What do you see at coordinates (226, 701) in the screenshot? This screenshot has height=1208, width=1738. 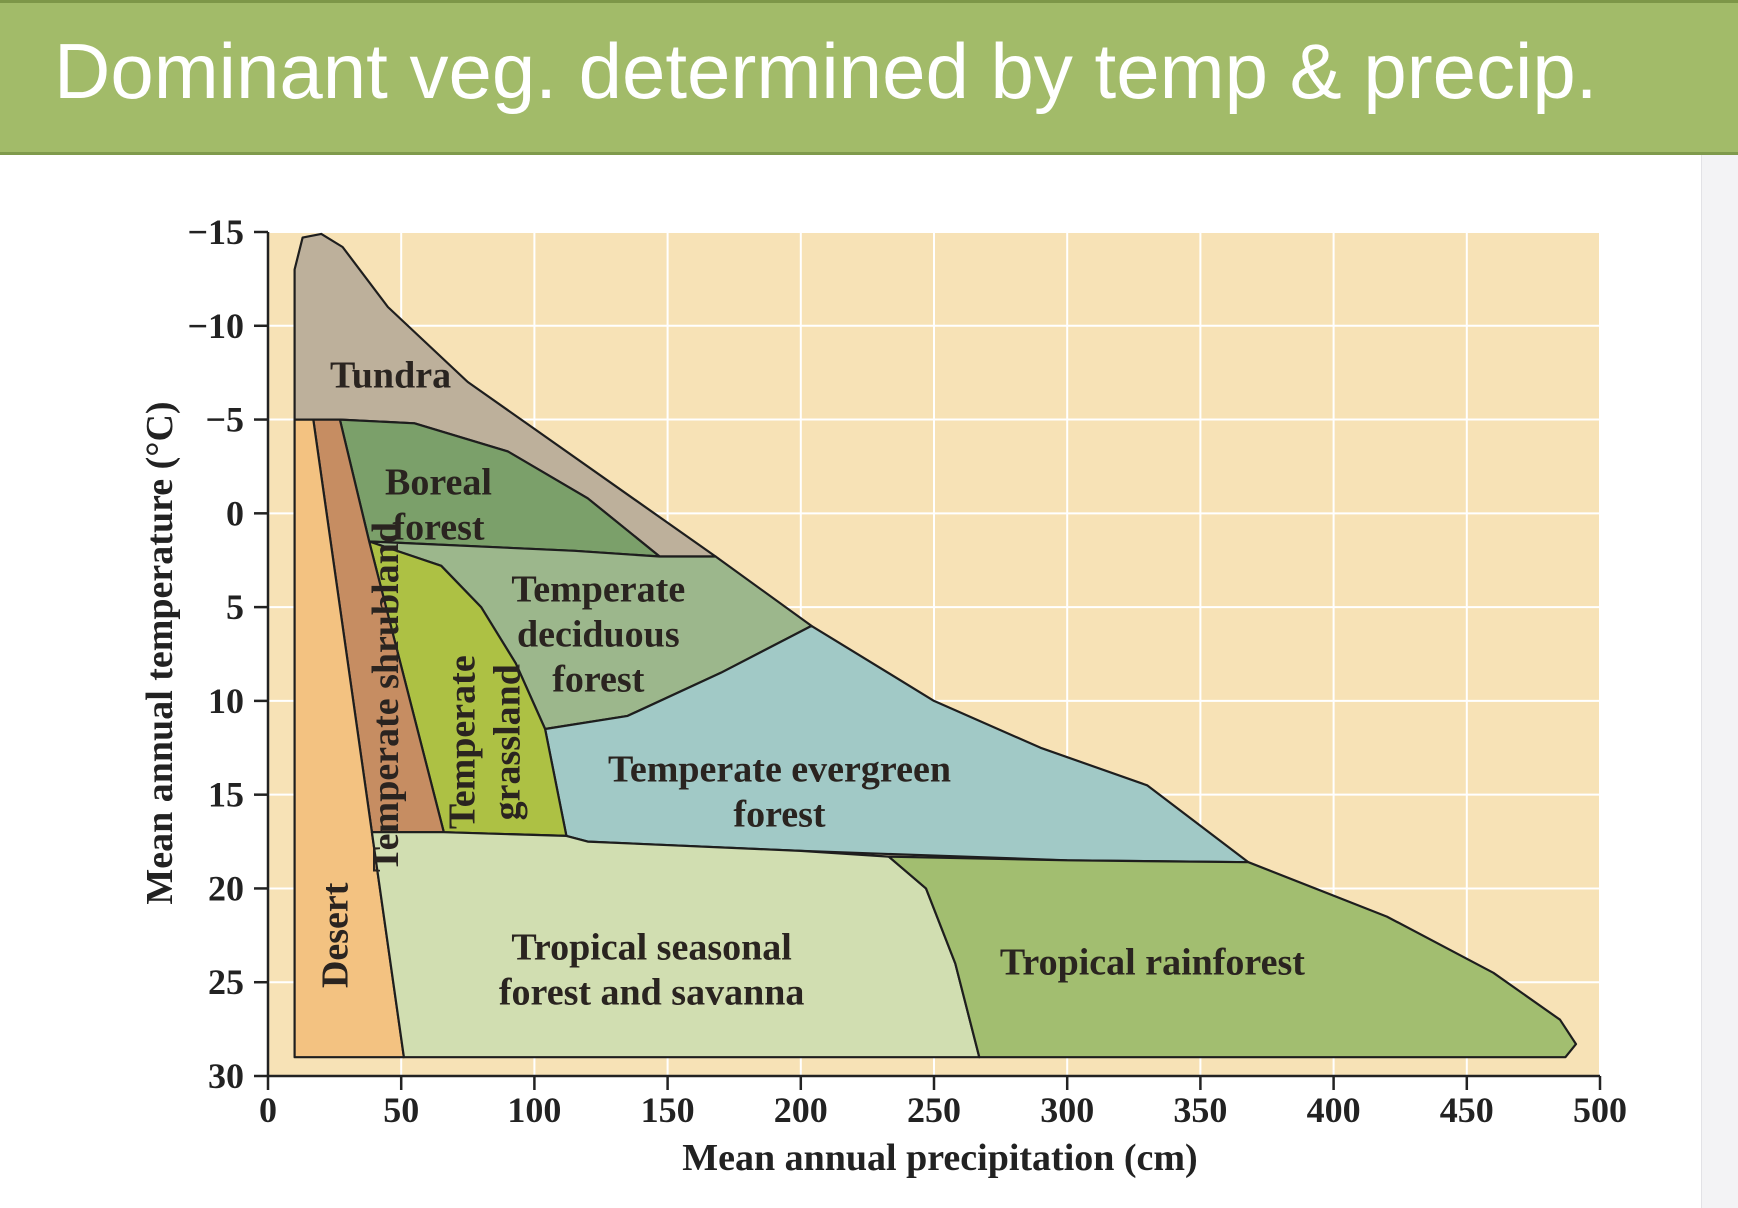 I see `y-tick-label: 10` at bounding box center [226, 701].